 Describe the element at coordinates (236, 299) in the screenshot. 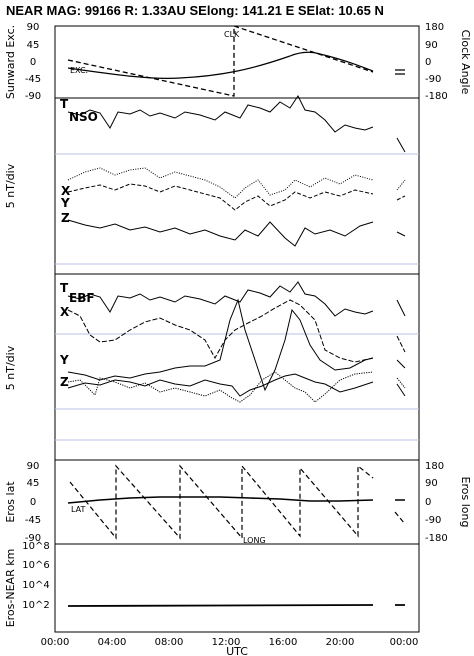

I see `series-ebf-t` at that location.